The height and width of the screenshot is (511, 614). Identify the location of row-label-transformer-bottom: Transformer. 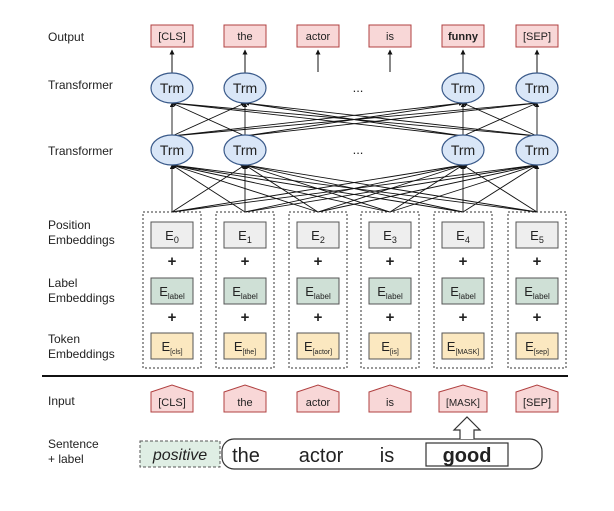
(80, 151).